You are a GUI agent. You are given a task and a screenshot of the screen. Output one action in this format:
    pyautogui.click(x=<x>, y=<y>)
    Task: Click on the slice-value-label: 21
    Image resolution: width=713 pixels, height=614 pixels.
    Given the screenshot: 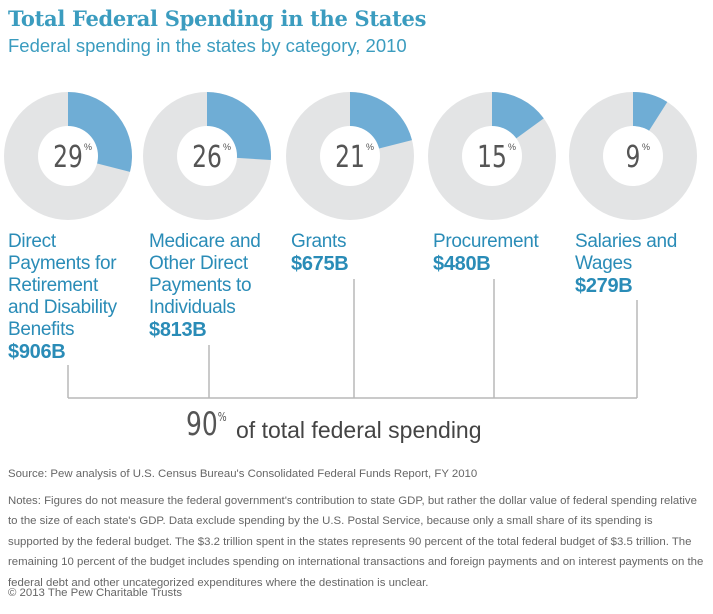 What is the action you would take?
    pyautogui.click(x=350, y=157)
    